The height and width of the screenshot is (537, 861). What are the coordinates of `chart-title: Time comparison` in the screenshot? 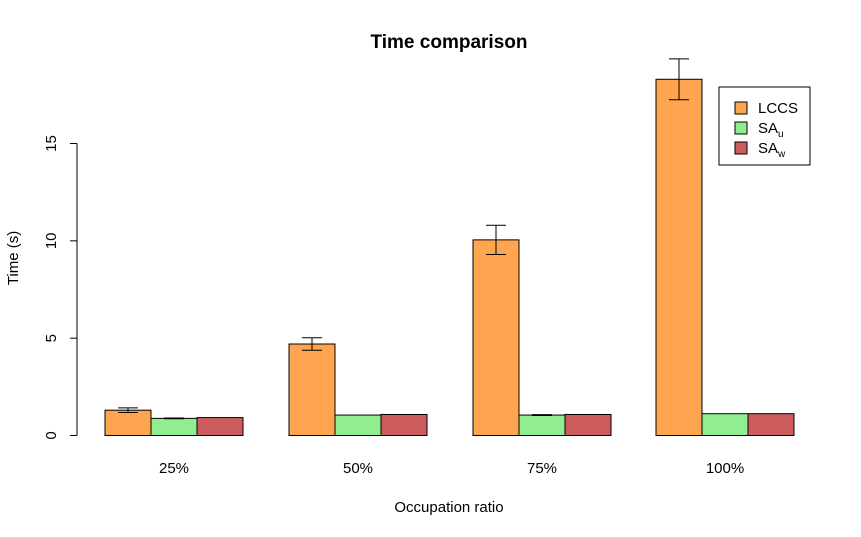 It's located at (449, 42).